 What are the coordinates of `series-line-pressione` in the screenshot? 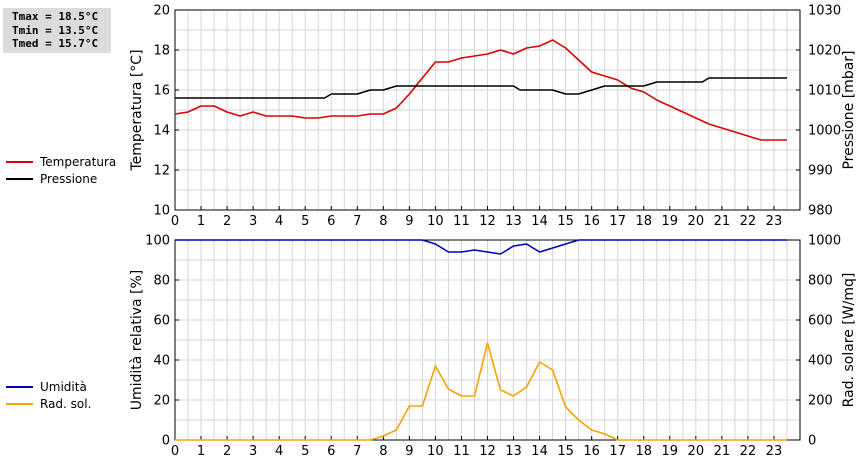 It's located at (481, 88).